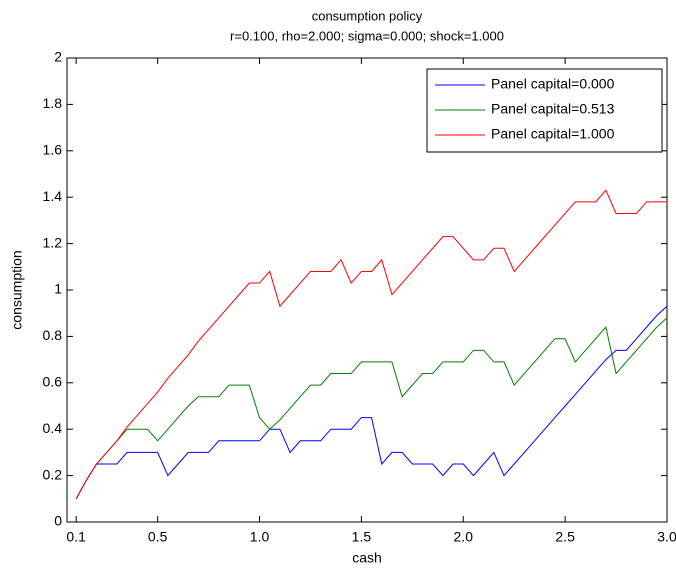  Describe the element at coordinates (367, 15) in the screenshot. I see `chart-title: consumption policy` at that location.